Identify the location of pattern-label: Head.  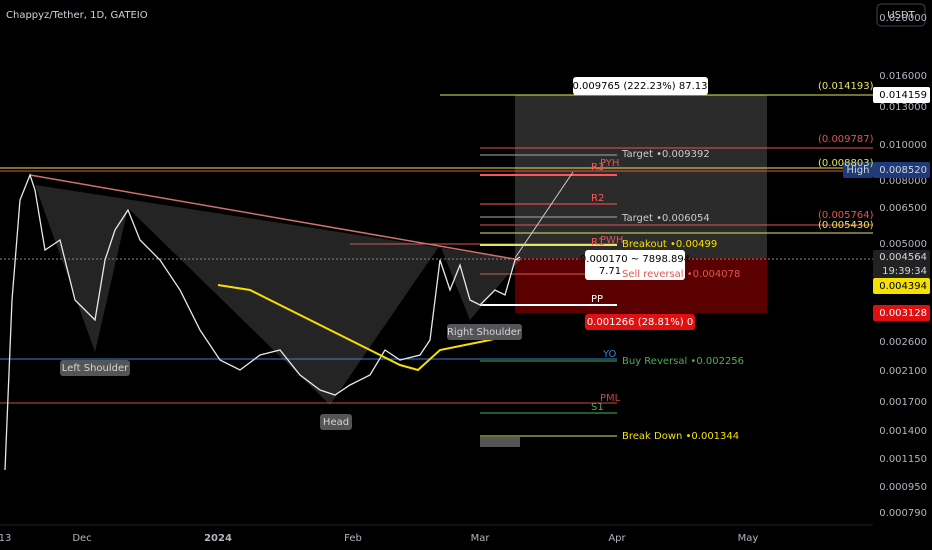
(336, 422).